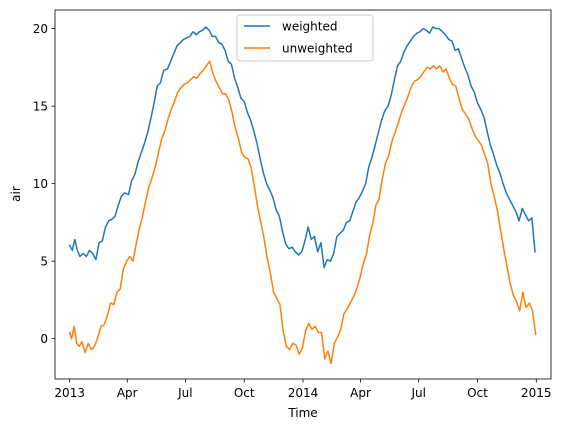 Image resolution: width=563 pixels, height=432 pixels. I want to click on x-tick-label: 2013, so click(69, 393).